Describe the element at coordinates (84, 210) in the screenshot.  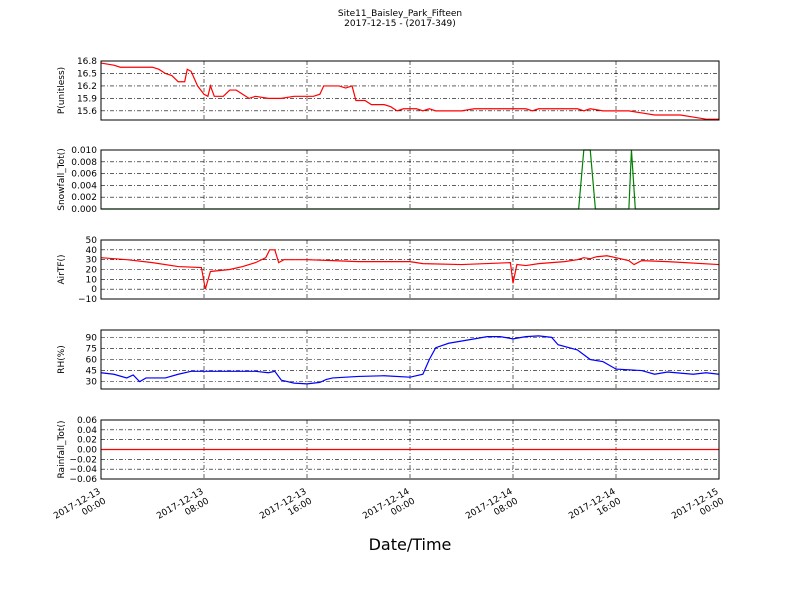
I see `y-tick-label: 0.000` at that location.